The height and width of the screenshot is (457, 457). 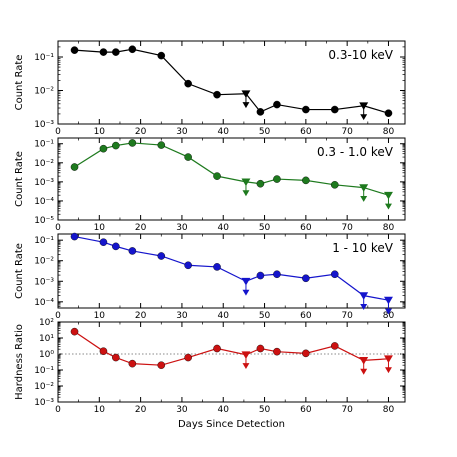 What do you see at coordinates (46, 355) in the screenshot?
I see `y-tick-label: 10⁰` at bounding box center [46, 355].